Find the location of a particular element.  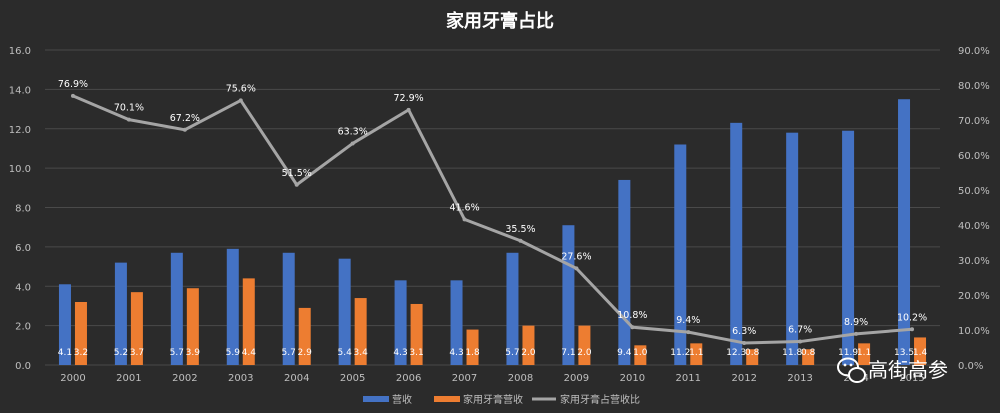

ratio-point-label: 6.7% is located at coordinates (800, 330).